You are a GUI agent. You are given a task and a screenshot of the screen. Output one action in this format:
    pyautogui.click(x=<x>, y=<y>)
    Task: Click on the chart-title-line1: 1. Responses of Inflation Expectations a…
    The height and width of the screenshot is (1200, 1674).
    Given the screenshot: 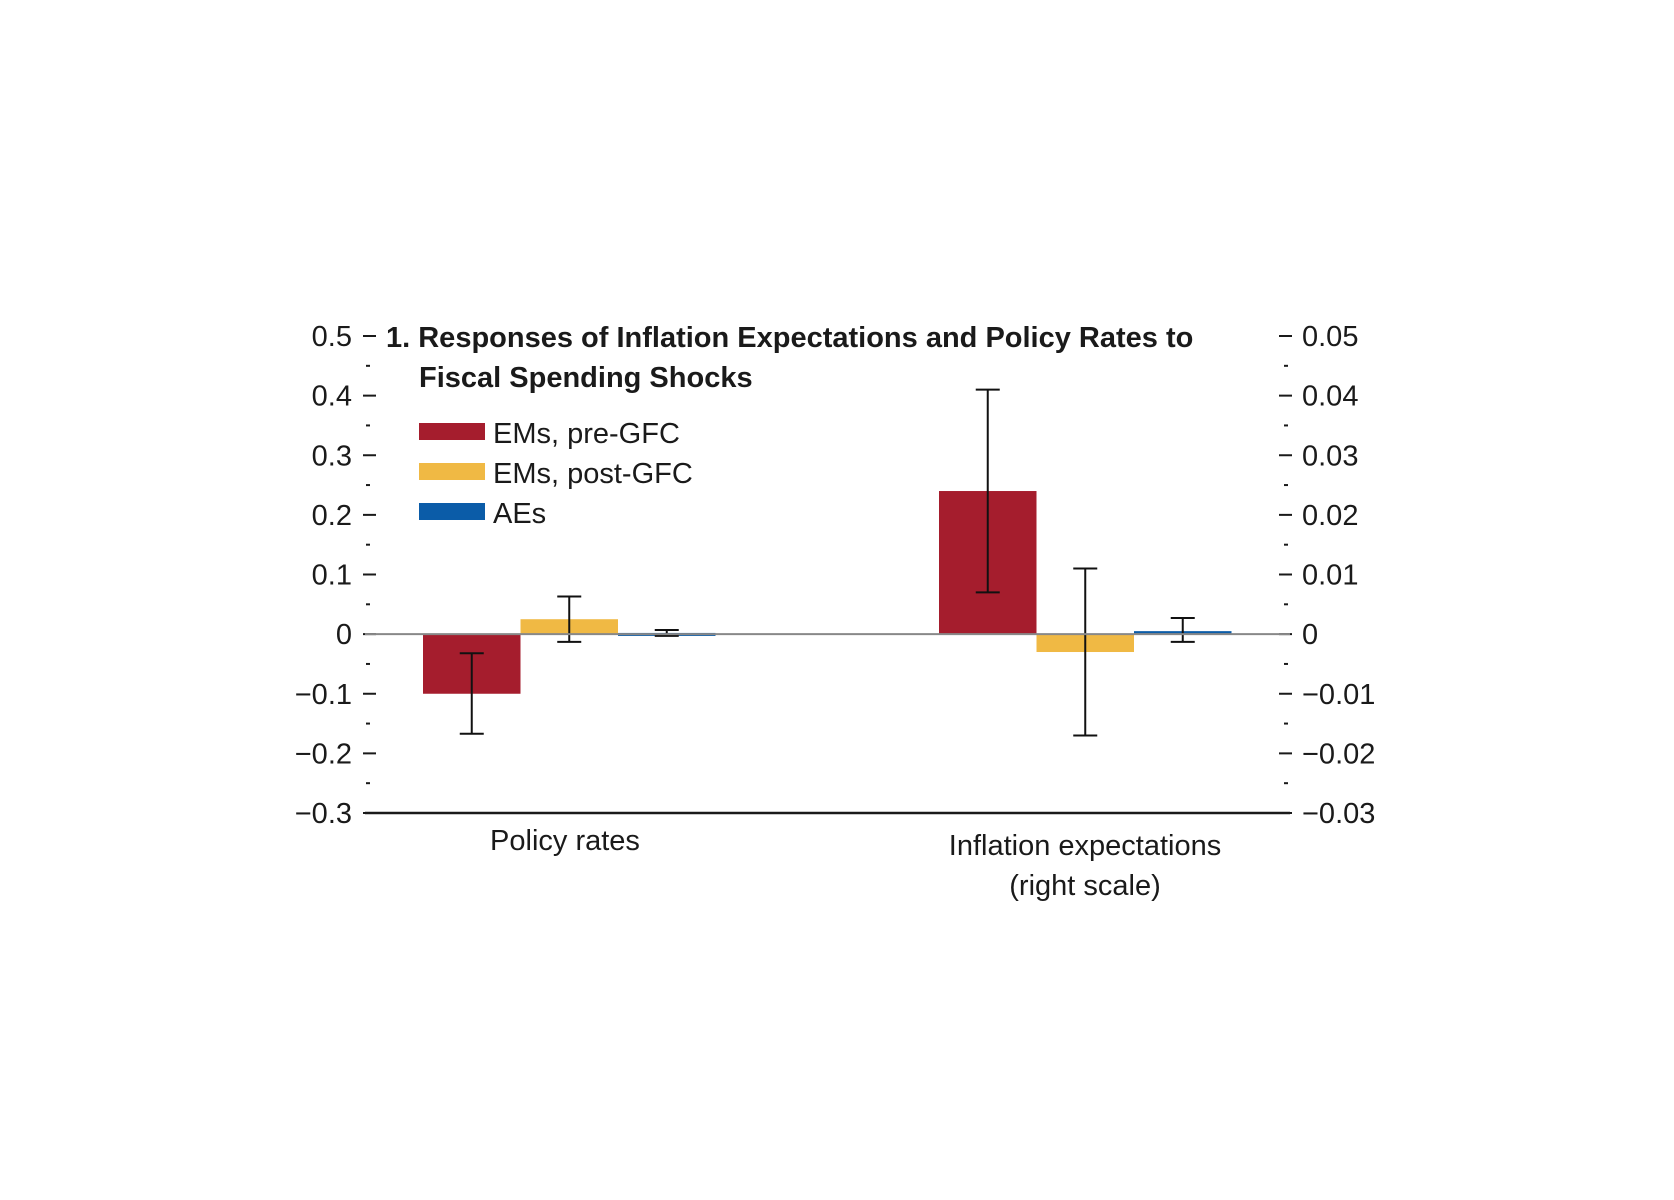 What is the action you would take?
    pyautogui.click(x=789, y=338)
    